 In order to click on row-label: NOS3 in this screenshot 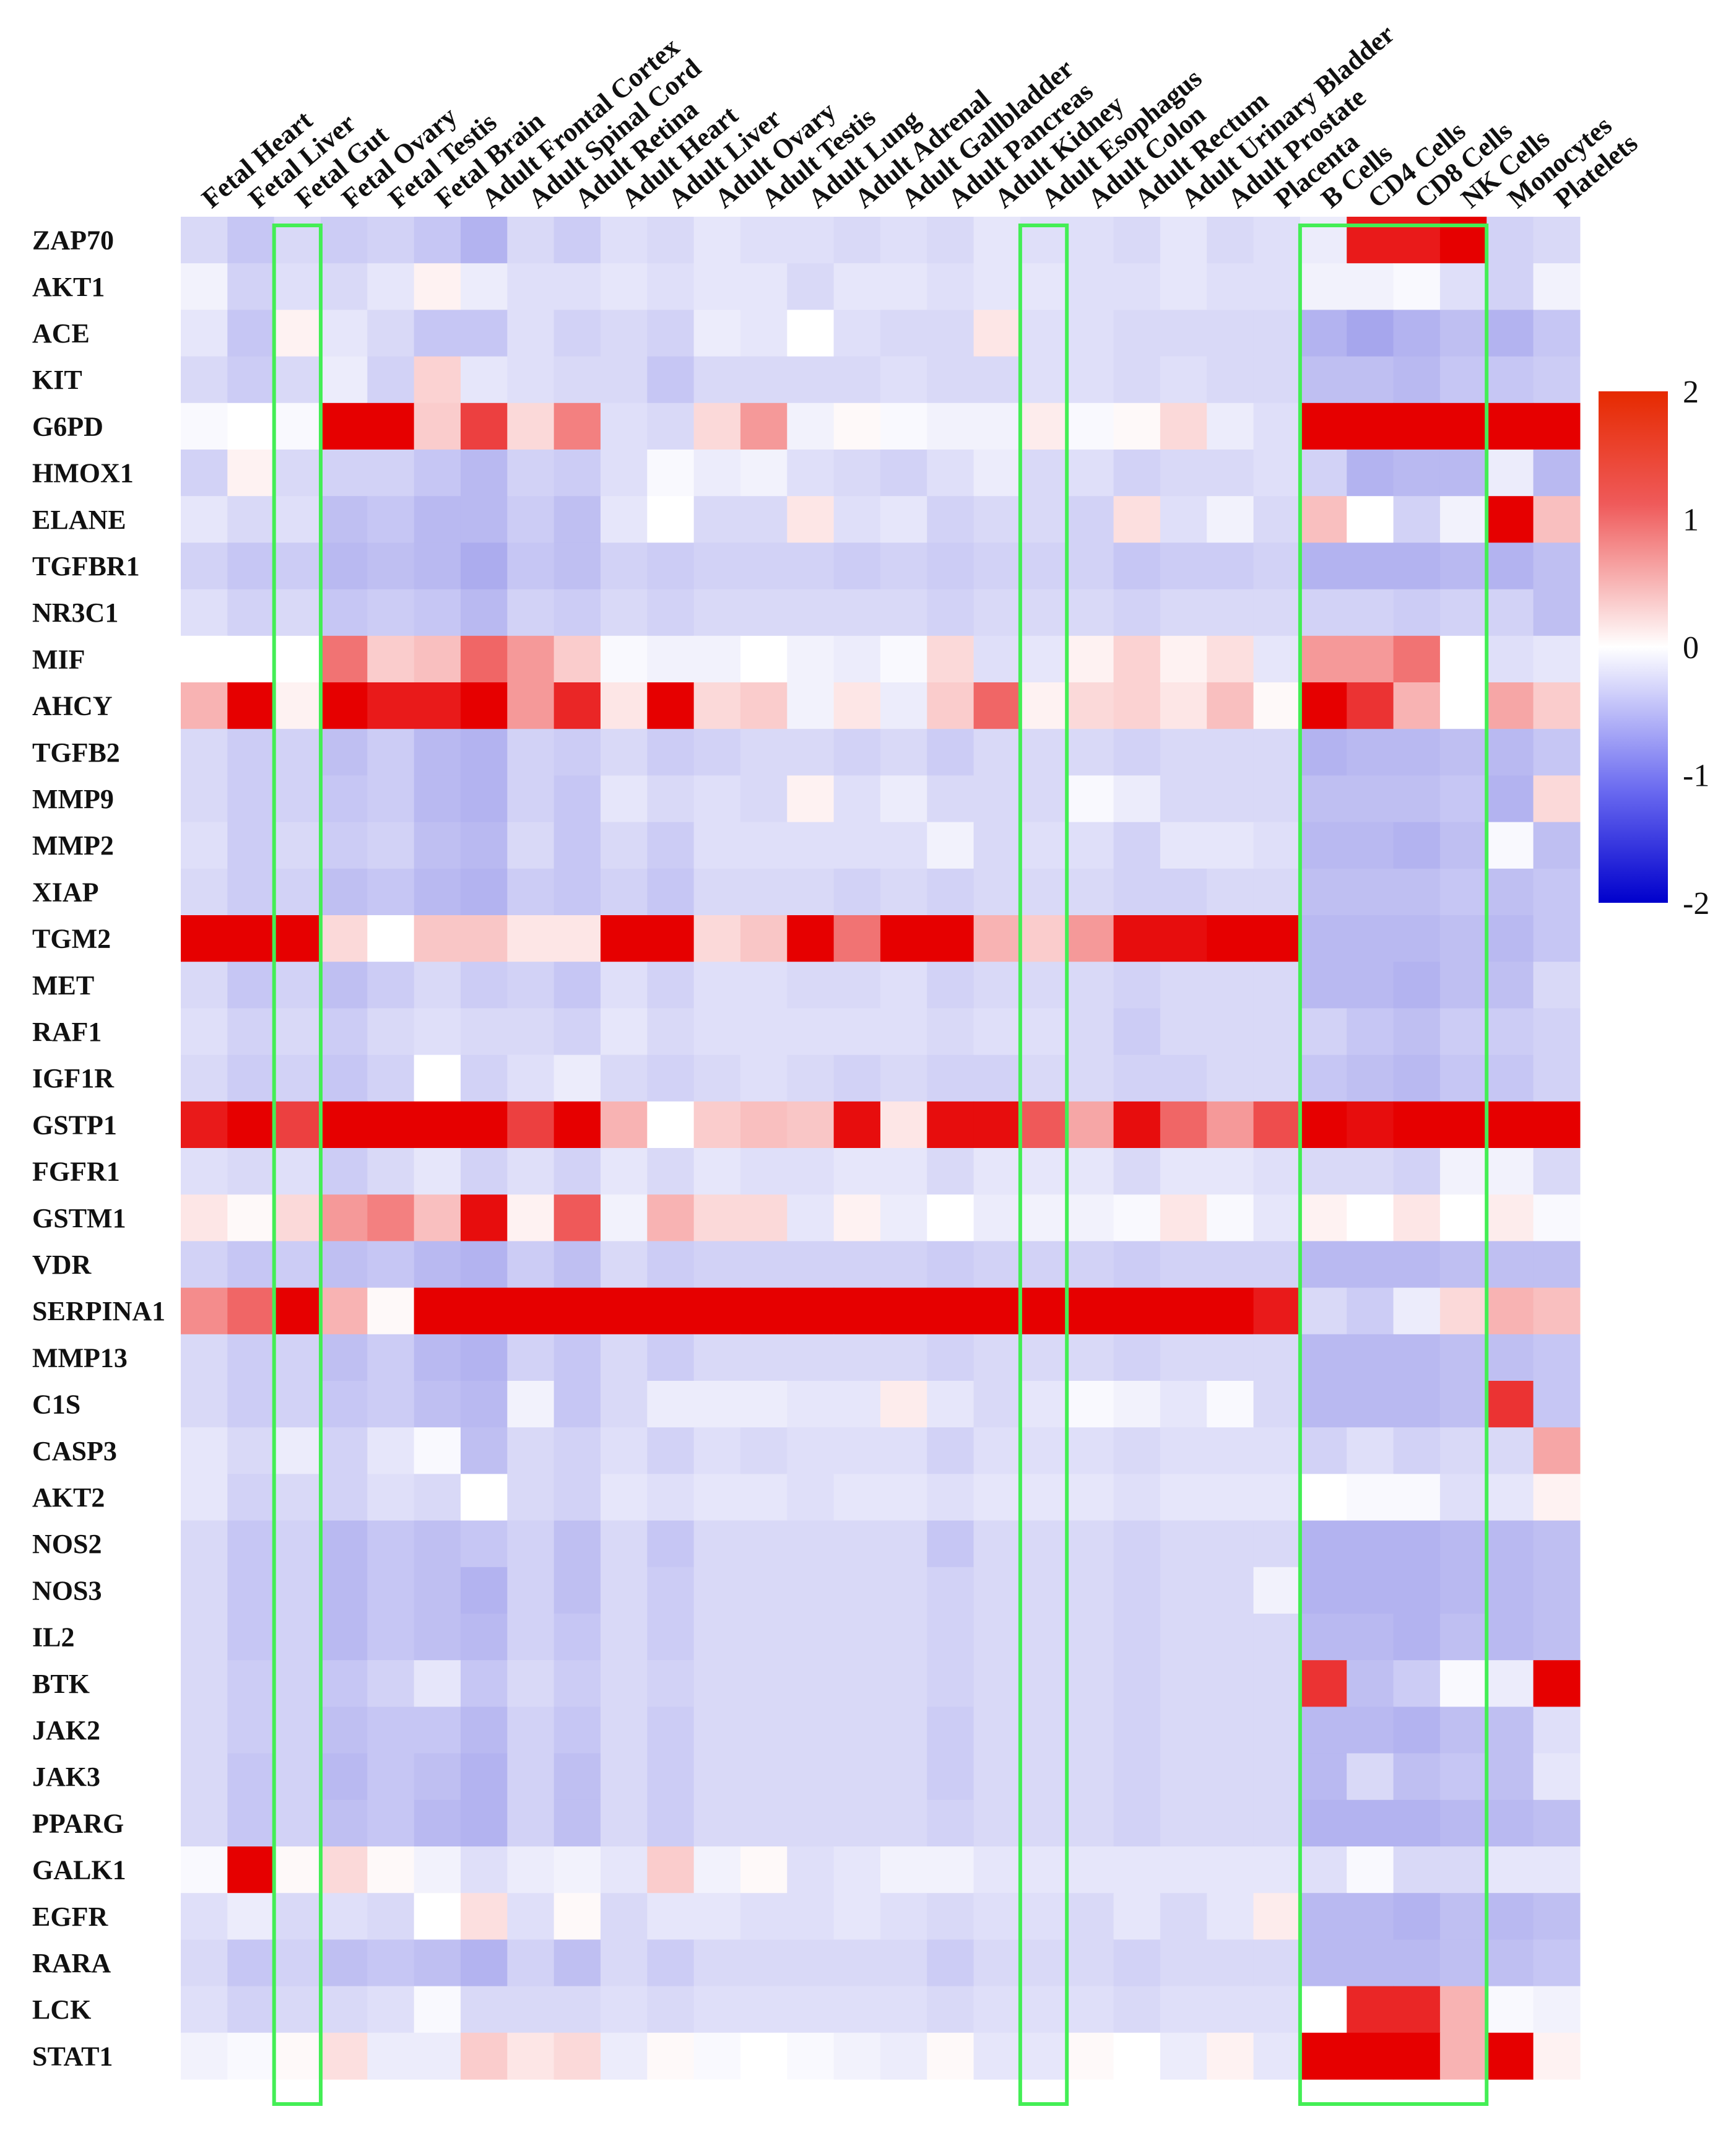, I will do `click(67, 1591)`.